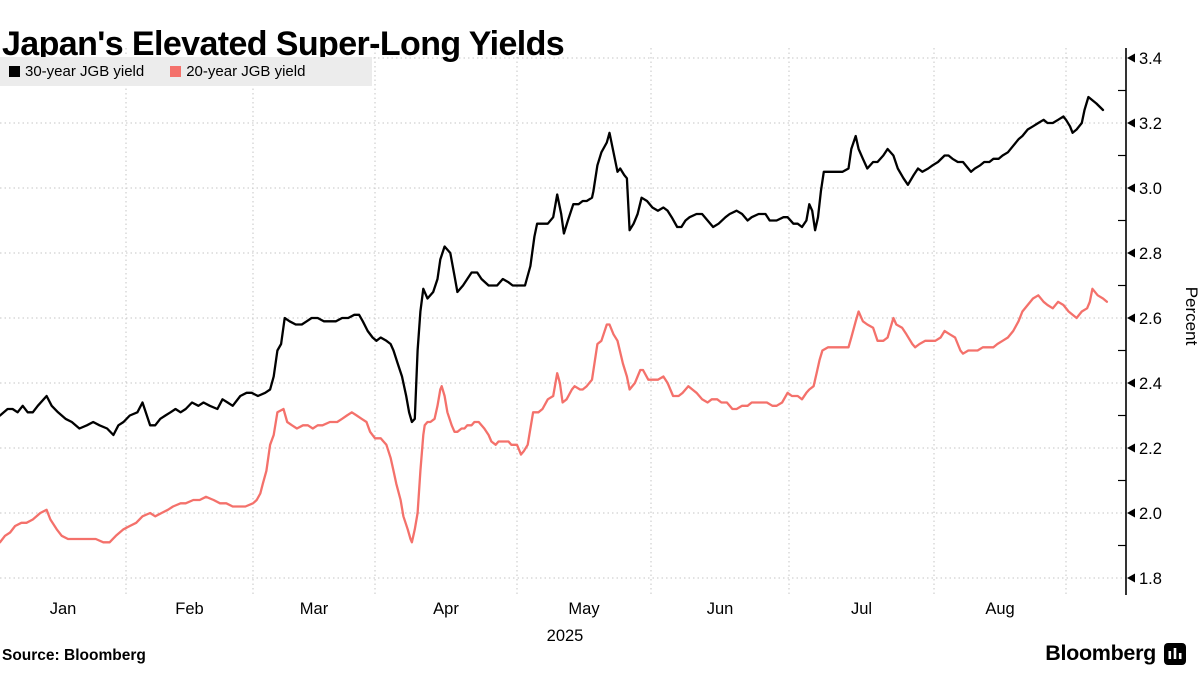 The image size is (1200, 675). What do you see at coordinates (1150, 384) in the screenshot?
I see `y-tick-label: 2.4` at bounding box center [1150, 384].